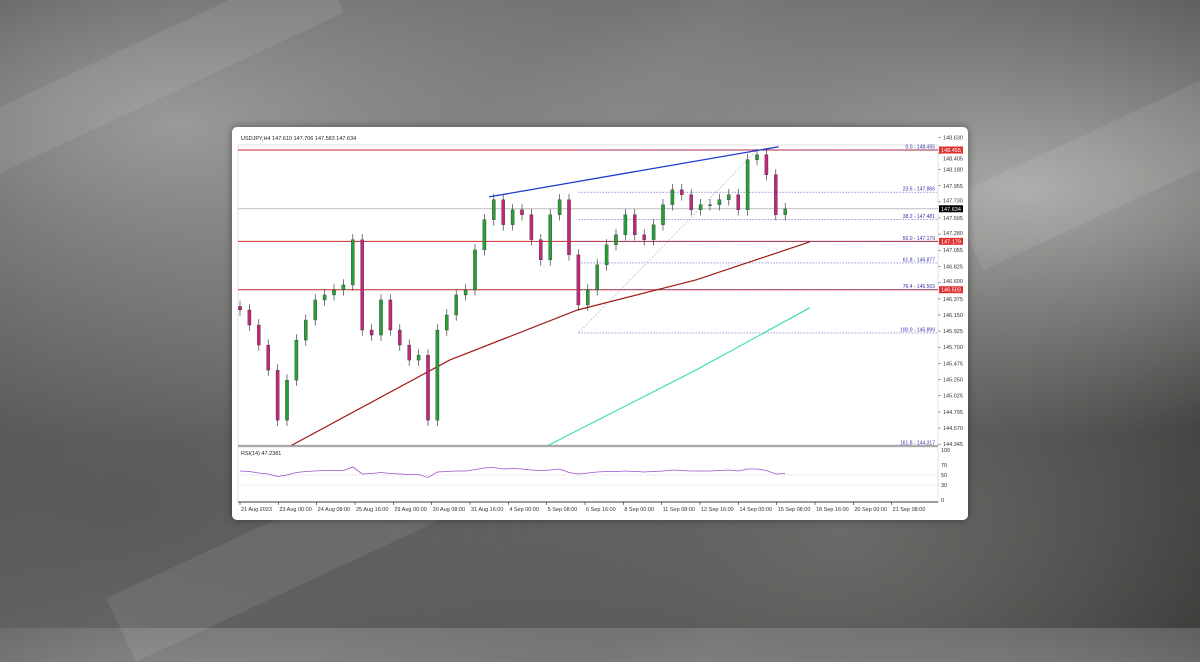 The image size is (1200, 662). I want to click on y-tick-label: 146.825, so click(953, 268).